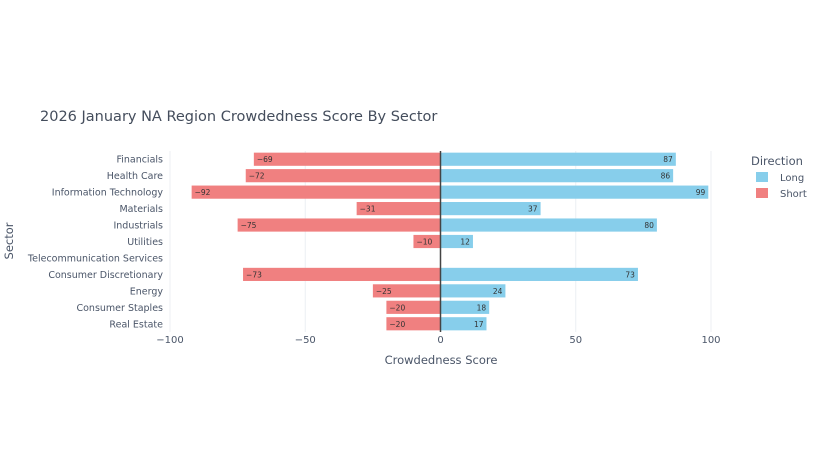 The width and height of the screenshot is (820, 461). Describe the element at coordinates (575, 340) in the screenshot. I see `x-tick-label: 50` at that location.